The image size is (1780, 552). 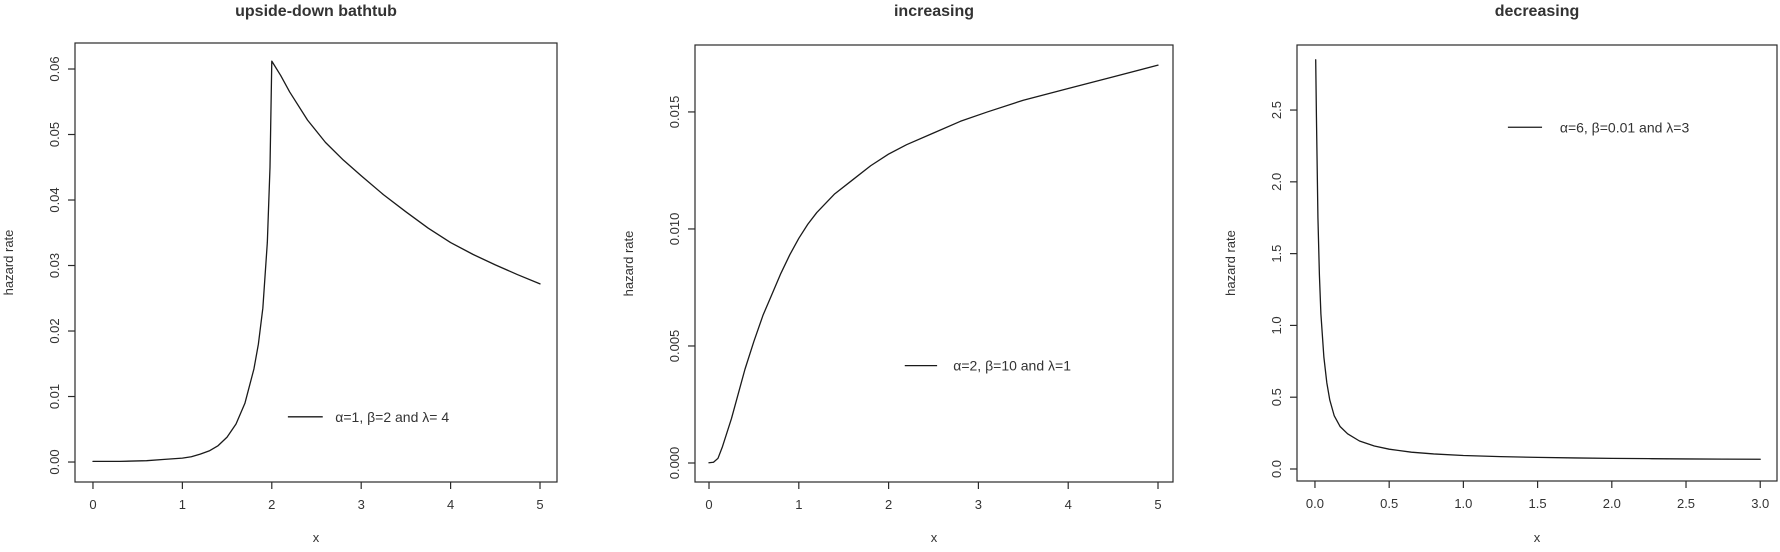 What do you see at coordinates (1389, 503) in the screenshot?
I see `x-tick-label: 0.5` at bounding box center [1389, 503].